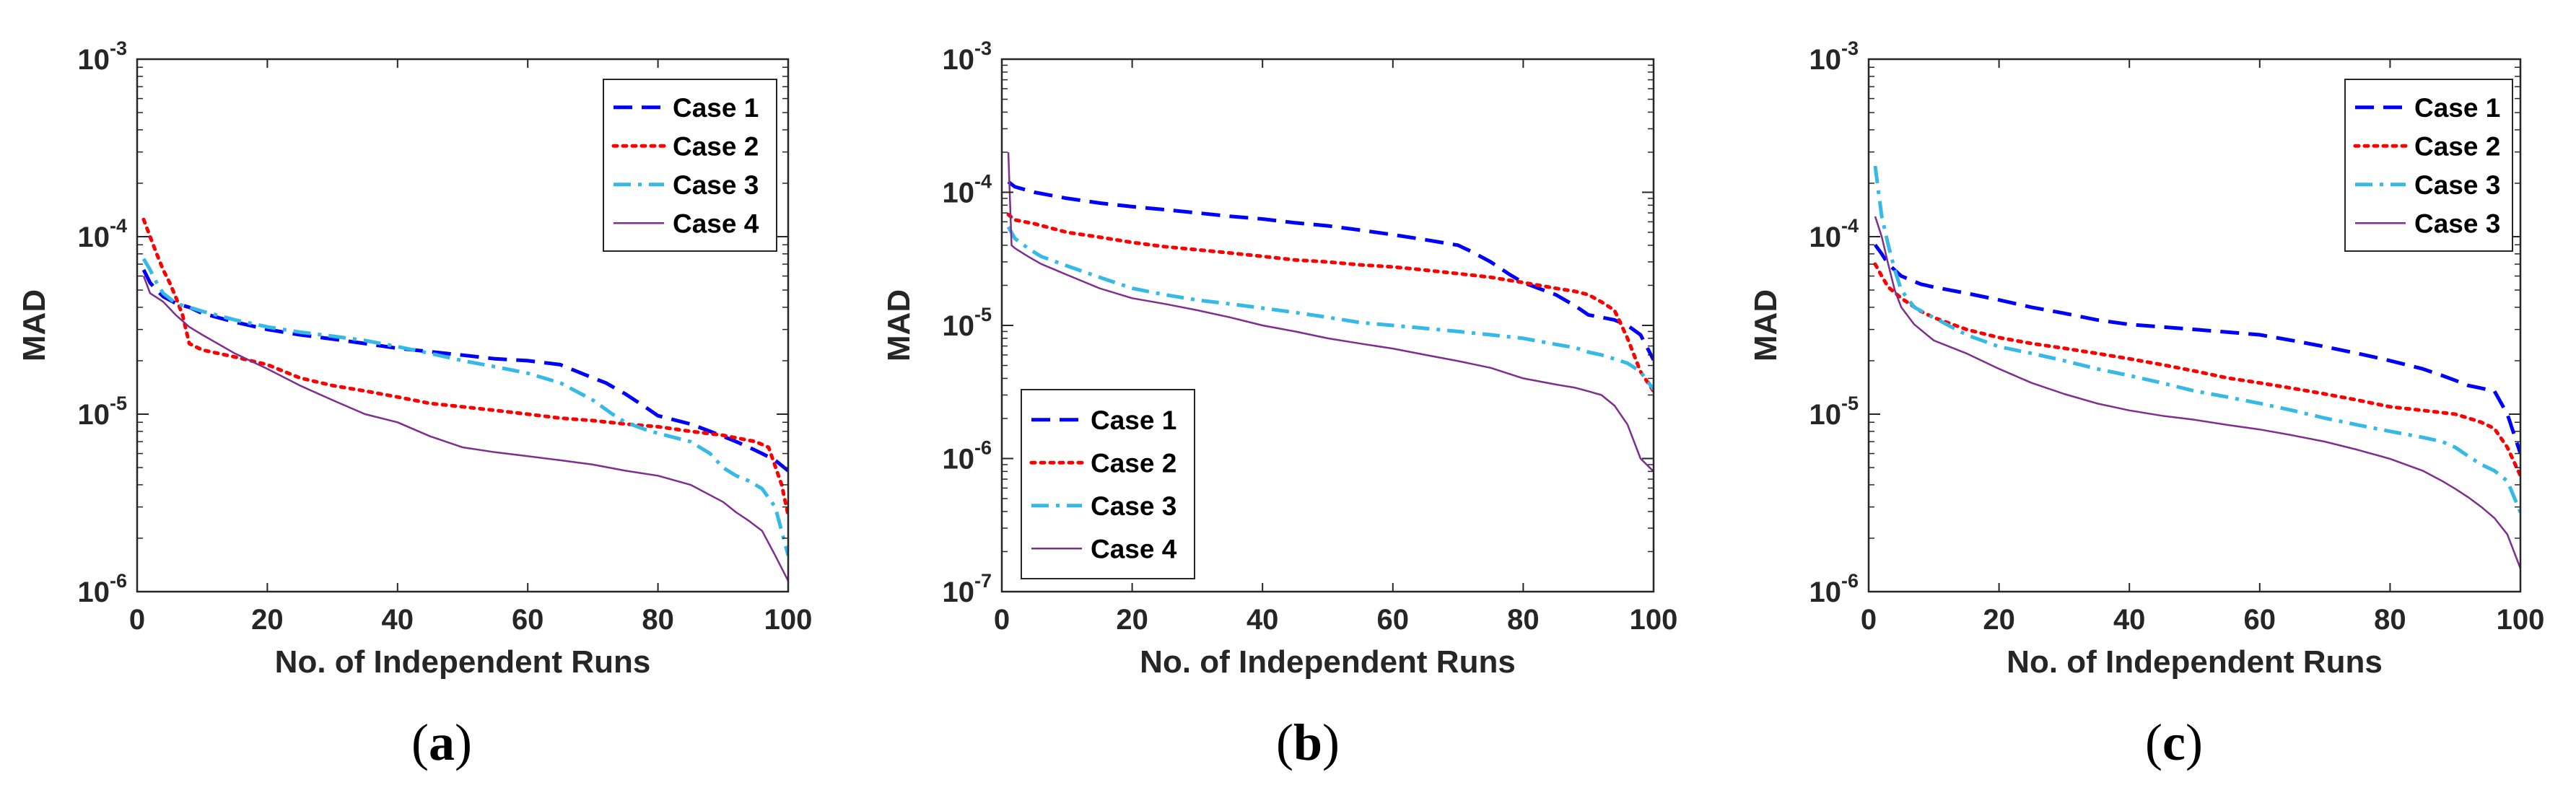  What do you see at coordinates (441, 742) in the screenshot?
I see `panel-label: (a)` at bounding box center [441, 742].